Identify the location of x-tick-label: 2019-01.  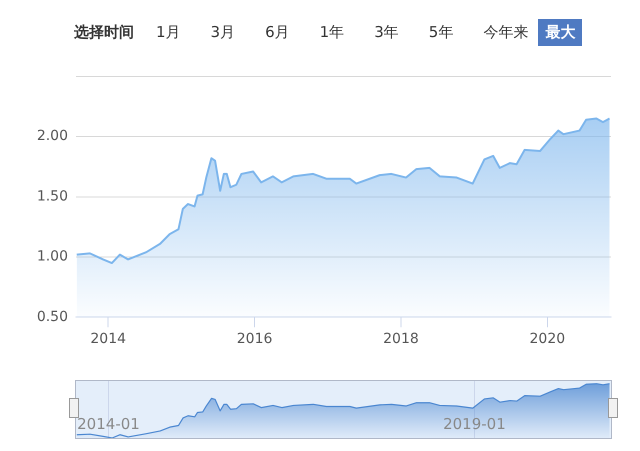
(474, 423).